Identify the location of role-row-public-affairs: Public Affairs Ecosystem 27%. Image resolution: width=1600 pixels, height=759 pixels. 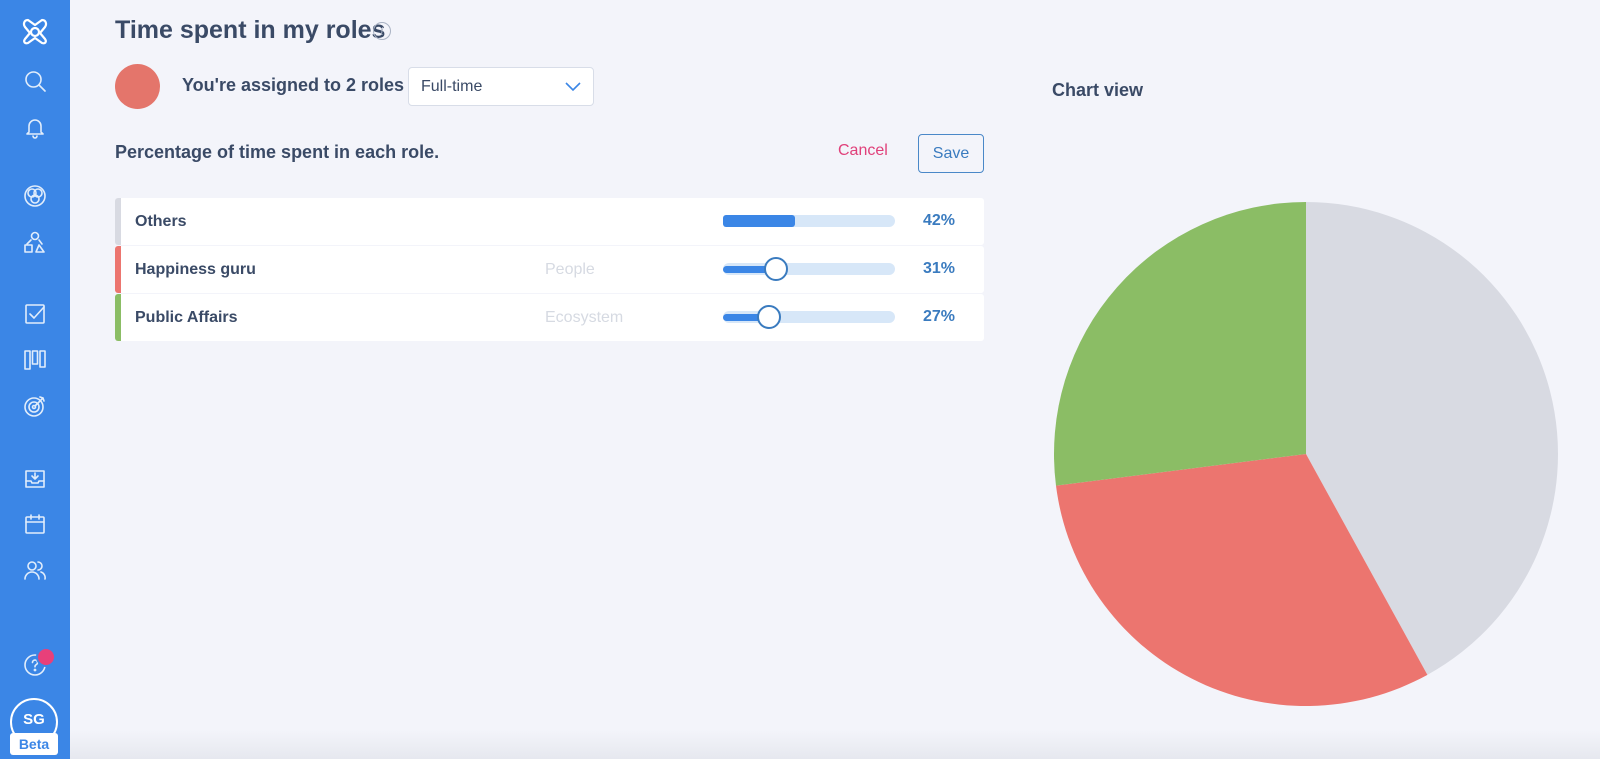
(549, 317).